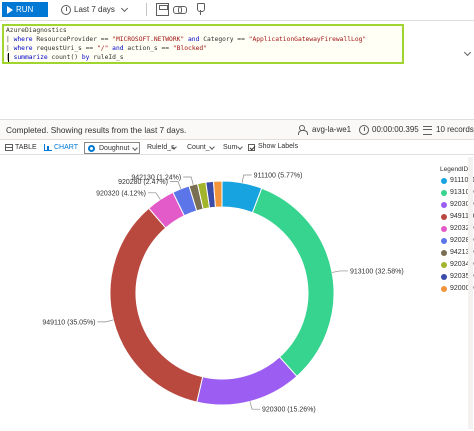 Image resolution: width=474 pixels, height=431 pixels. Describe the element at coordinates (273, 147) in the screenshot. I see `show-labels-toggle: Show Labels` at that location.